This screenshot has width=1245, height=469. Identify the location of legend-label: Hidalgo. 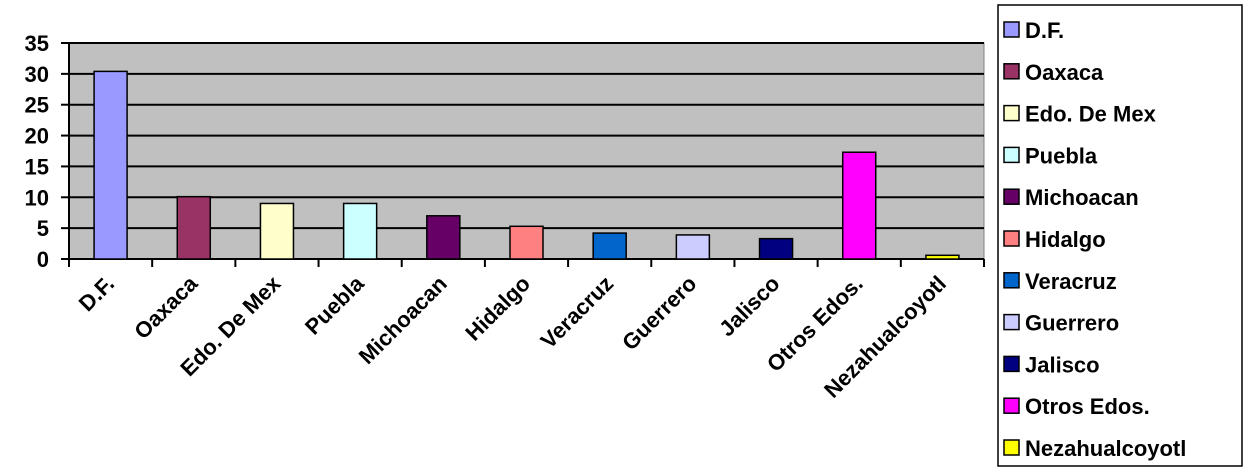
(1065, 239).